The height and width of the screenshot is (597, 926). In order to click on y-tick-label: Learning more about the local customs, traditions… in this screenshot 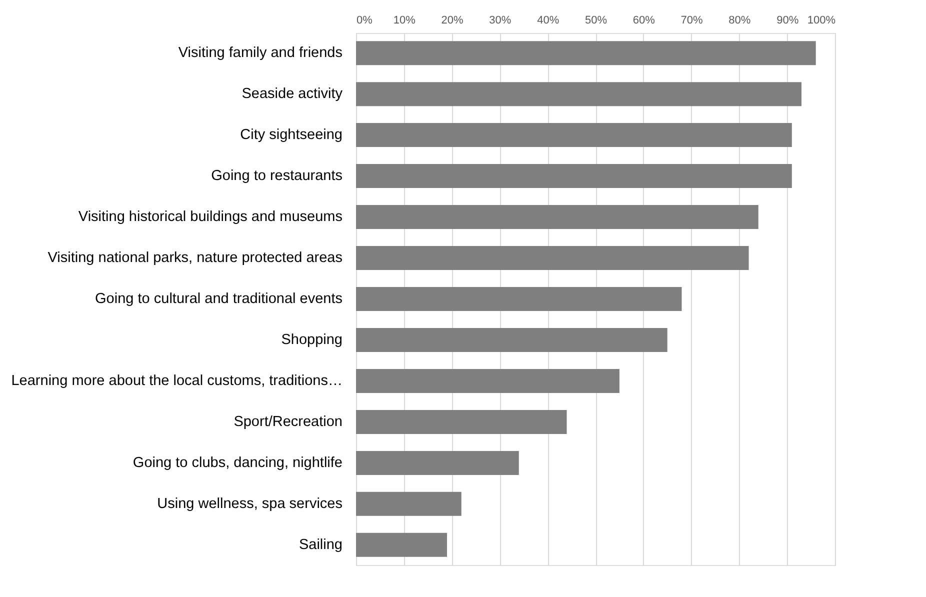, I will do `click(176, 380)`.